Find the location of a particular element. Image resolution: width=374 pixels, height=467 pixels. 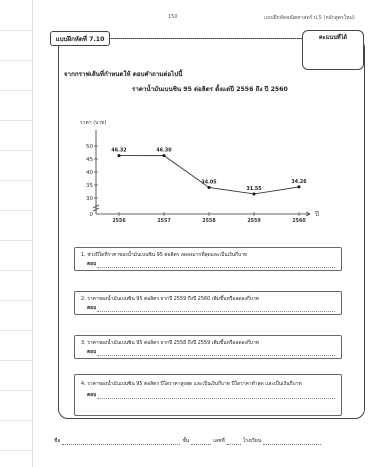

tab-dotted-line is located at coordinates (219, 38).